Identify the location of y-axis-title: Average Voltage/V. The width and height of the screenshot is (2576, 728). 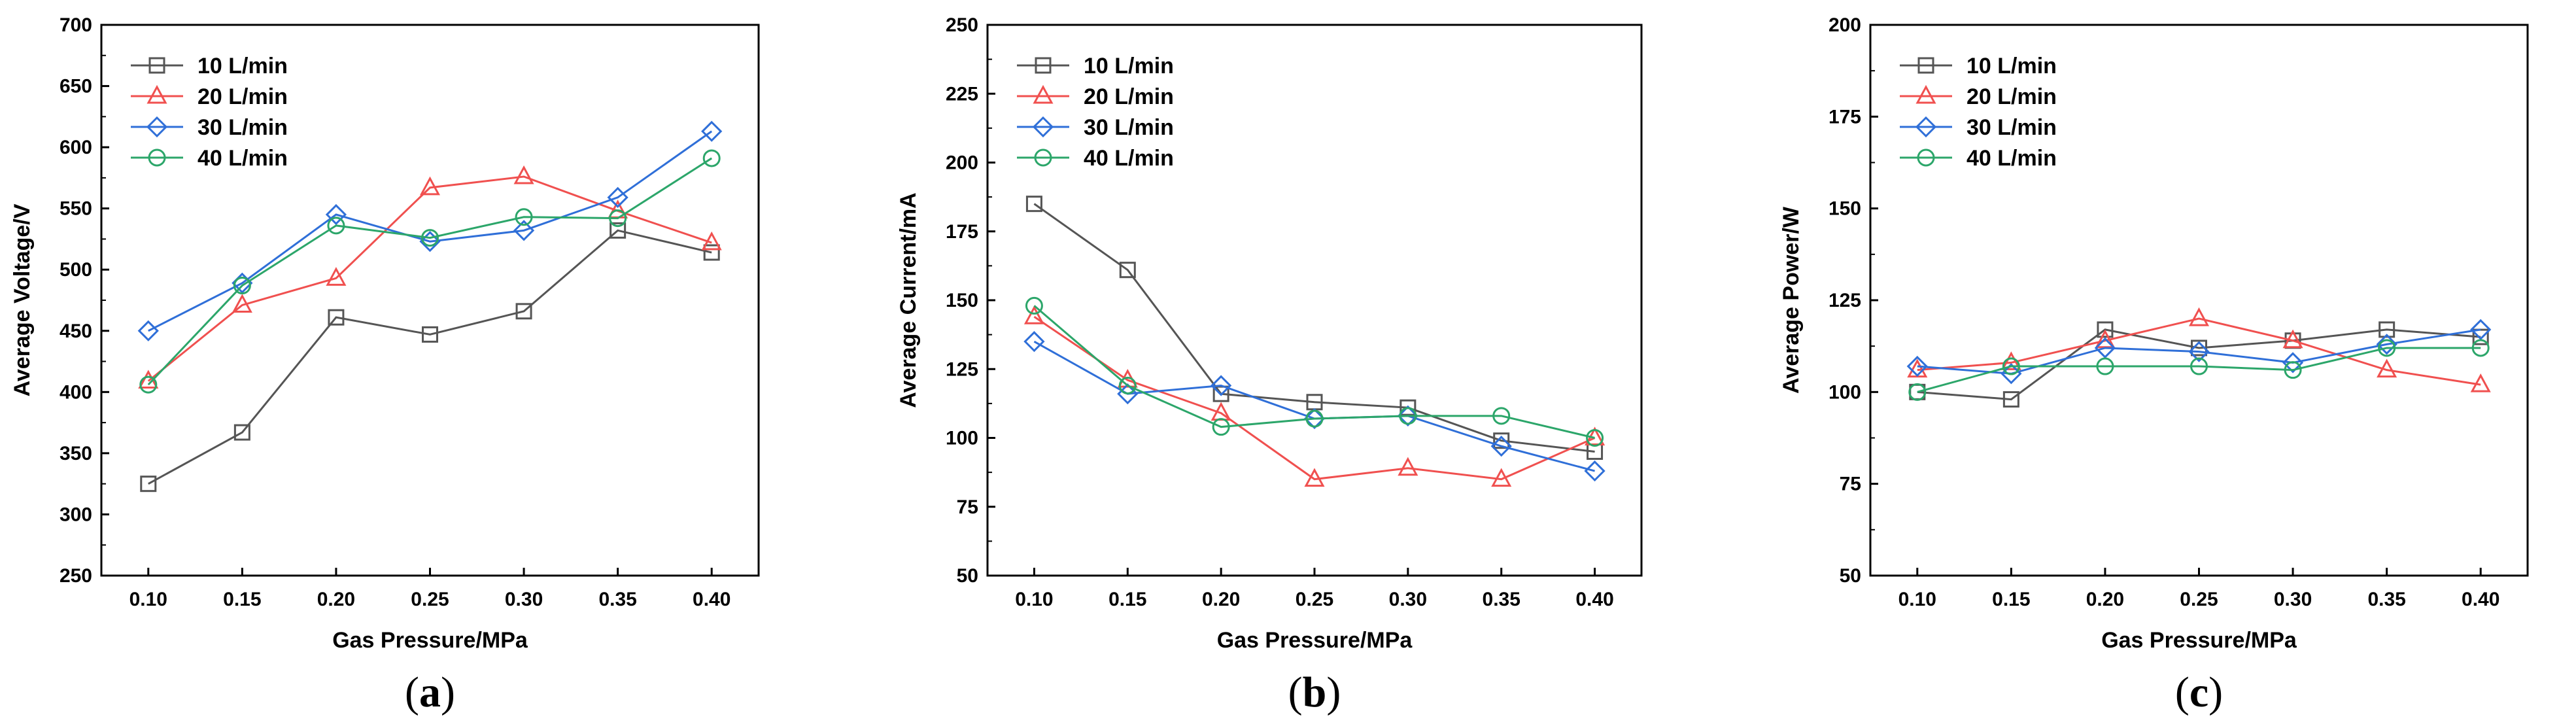
(22, 299).